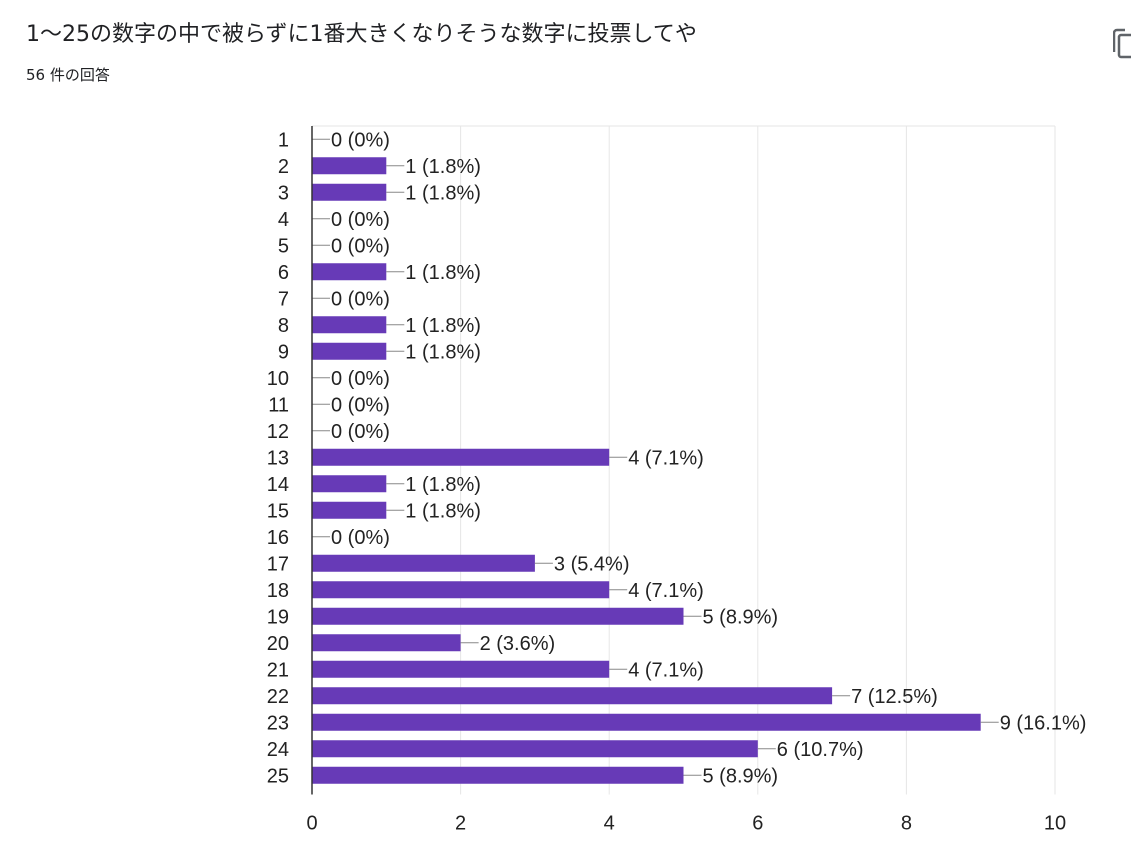 Image resolution: width=1131 pixels, height=860 pixels. I want to click on category-label: 8, so click(283, 326).